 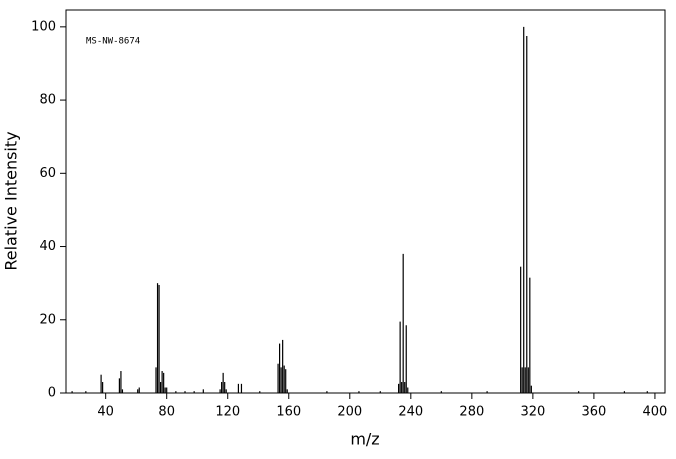 What do you see at coordinates (105, 412) in the screenshot?
I see `x-tick-label: 40` at bounding box center [105, 412].